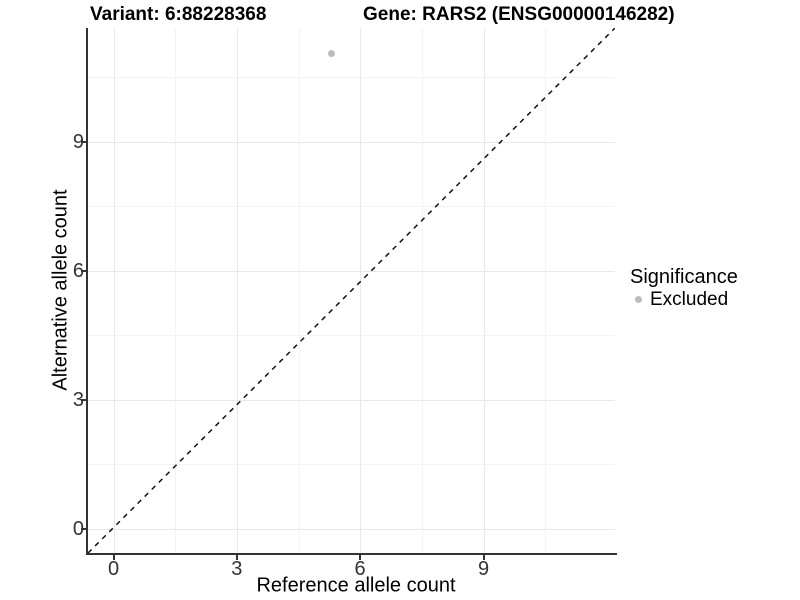 This screenshot has height=600, width=800. What do you see at coordinates (60, 290) in the screenshot?
I see `y-axis-title: Alternative allele count` at bounding box center [60, 290].